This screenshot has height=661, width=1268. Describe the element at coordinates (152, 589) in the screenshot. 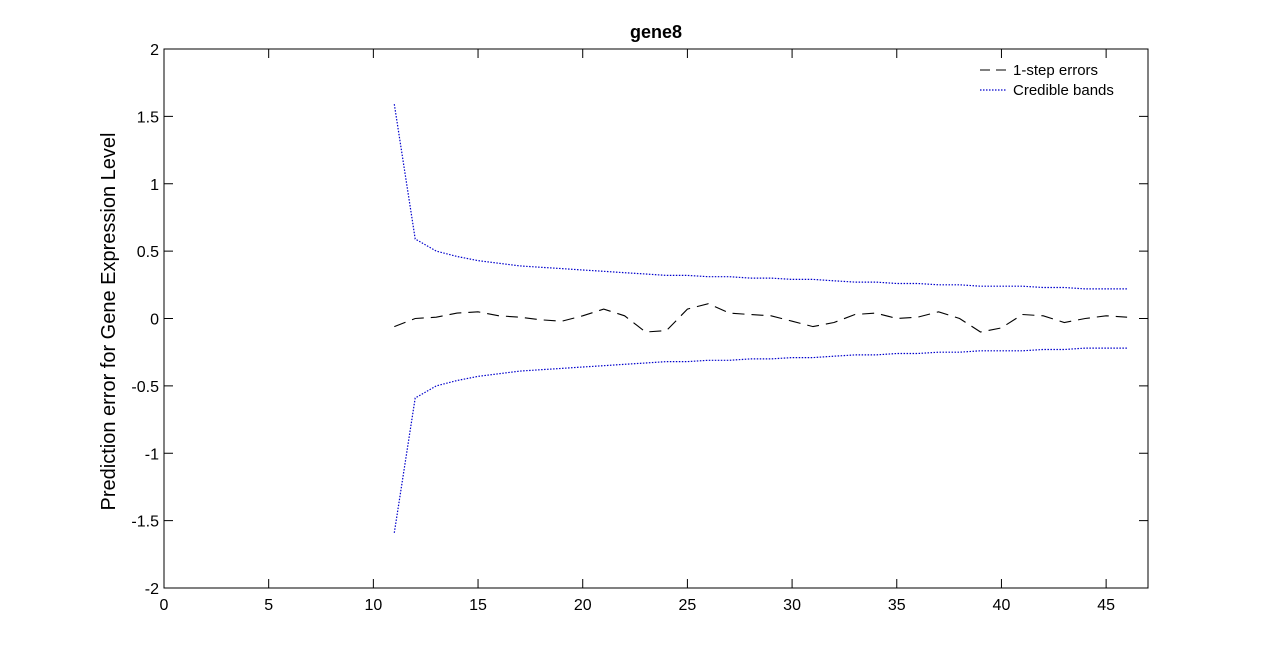

I see `y-tick-label: -2` at that location.